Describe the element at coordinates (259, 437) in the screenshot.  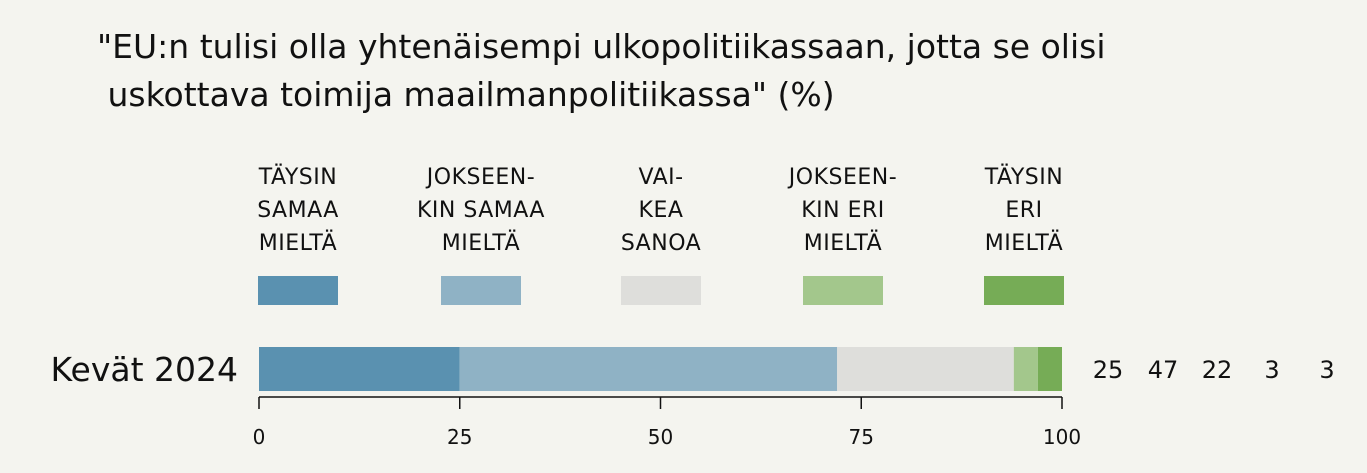
I see `x-tick-label: 0` at that location.